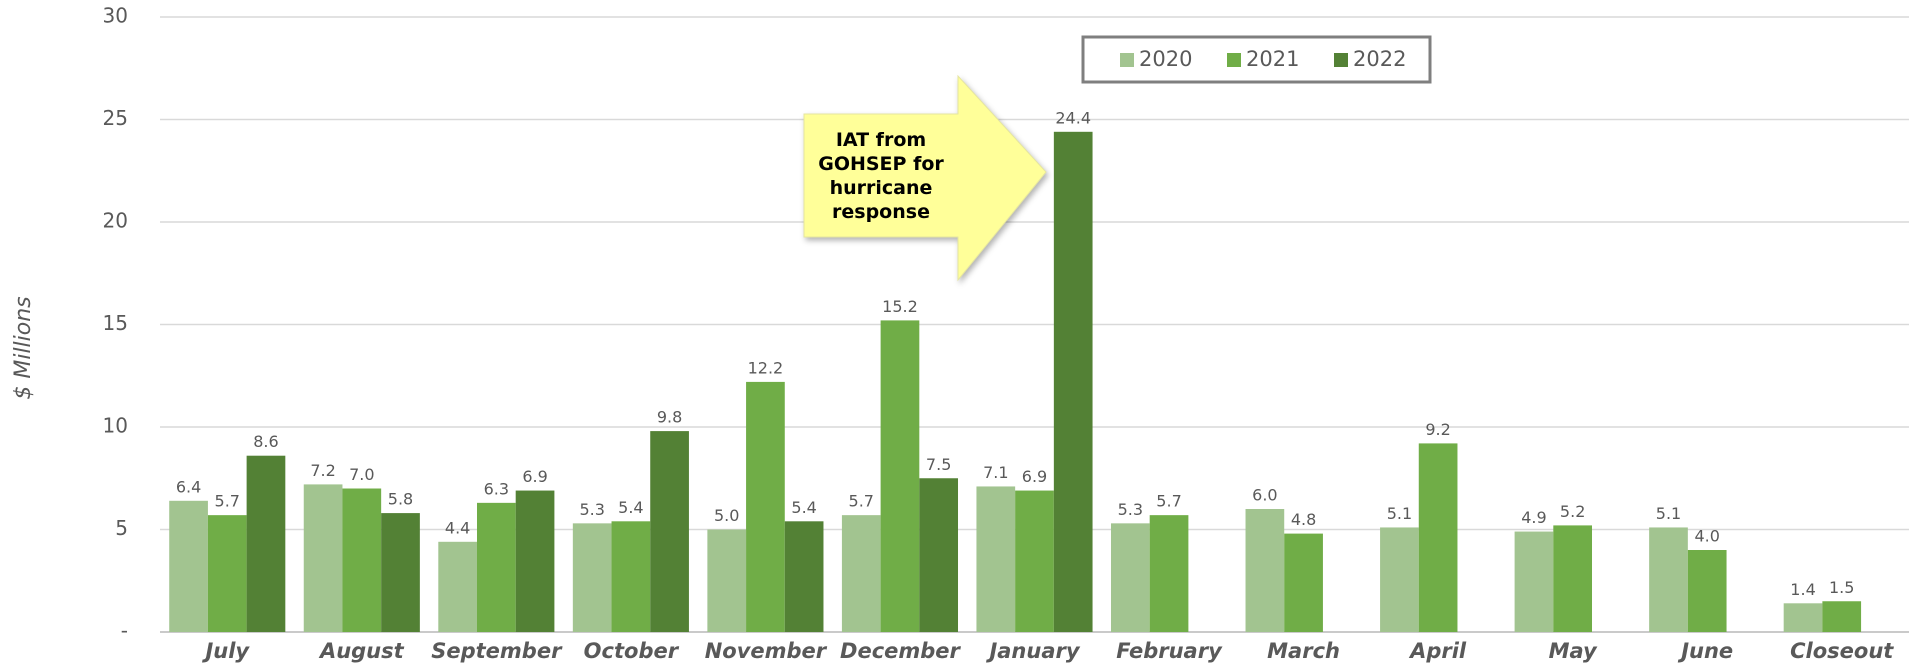 This screenshot has width=1915, height=665. Describe the element at coordinates (1573, 651) in the screenshot. I see `x-tick-label: May` at that location.